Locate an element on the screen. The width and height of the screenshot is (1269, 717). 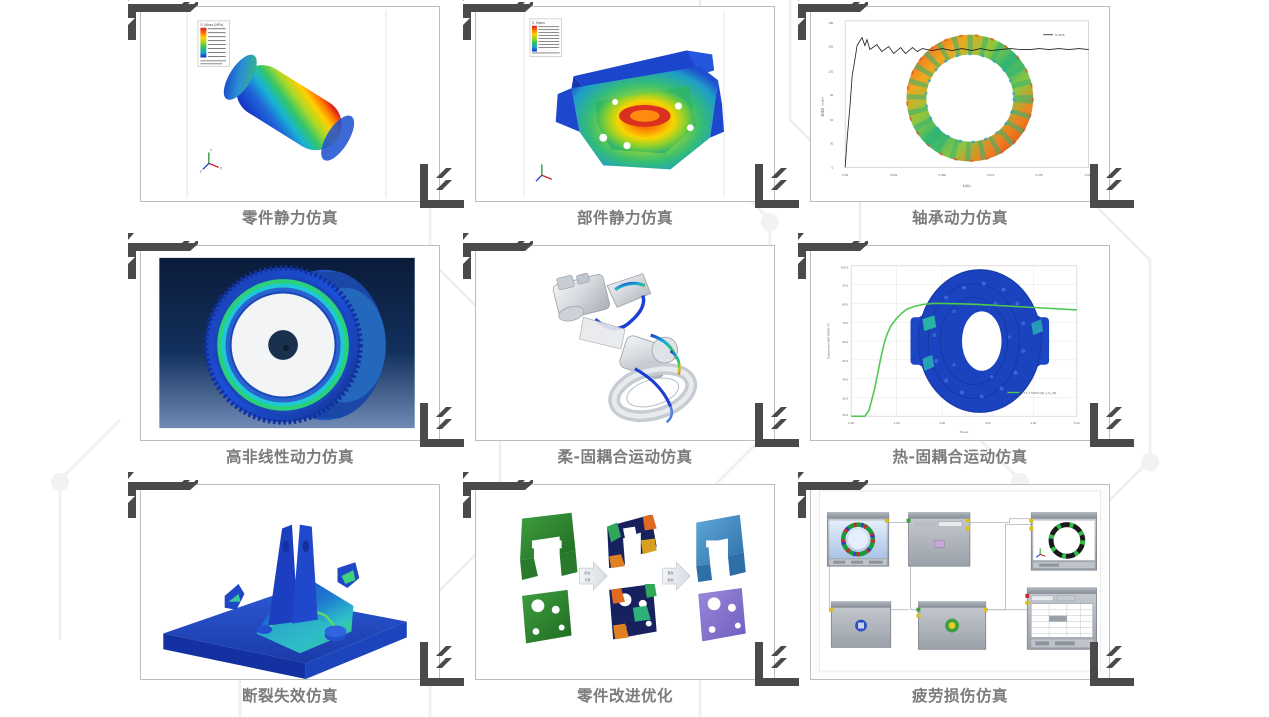
card-fatigue-damage: 疲劳损伤仿真 is located at coordinates (967, 594).